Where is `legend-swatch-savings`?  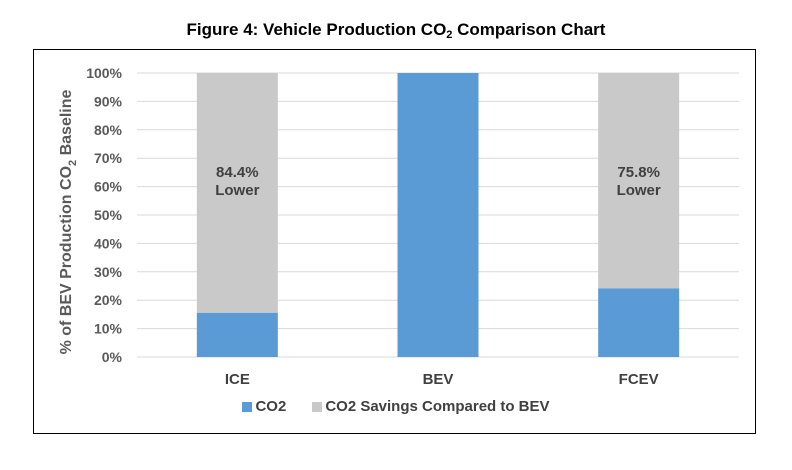 legend-swatch-savings is located at coordinates (317, 406).